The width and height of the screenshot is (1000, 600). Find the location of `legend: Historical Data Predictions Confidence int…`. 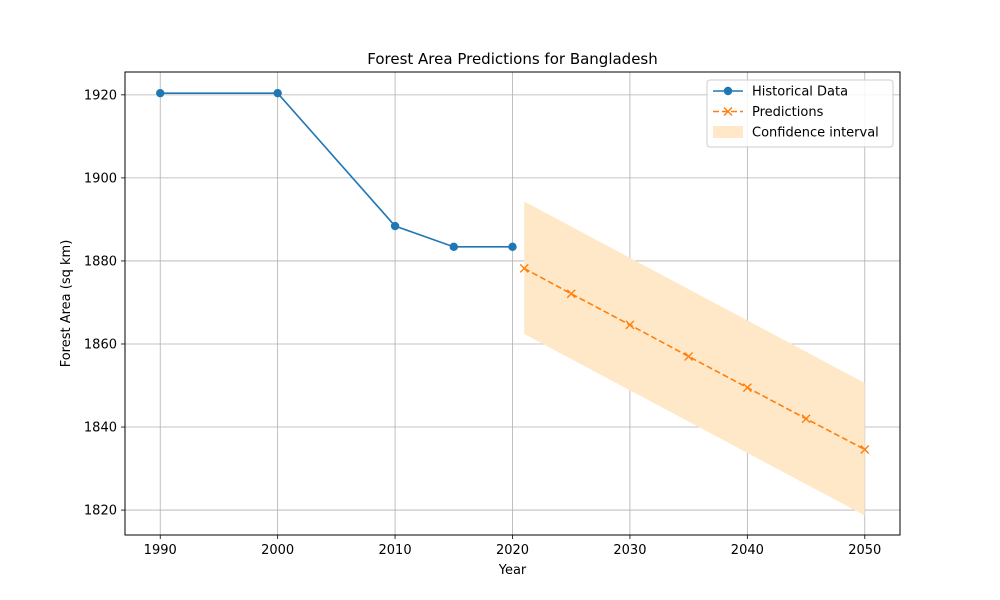

legend: Historical Data Predictions Confidence int… is located at coordinates (800, 113).